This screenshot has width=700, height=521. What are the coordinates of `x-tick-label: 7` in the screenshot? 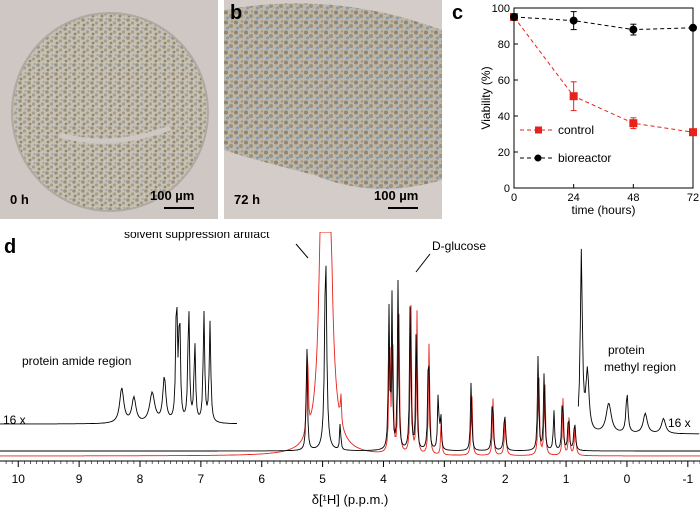 It's located at (201, 479).